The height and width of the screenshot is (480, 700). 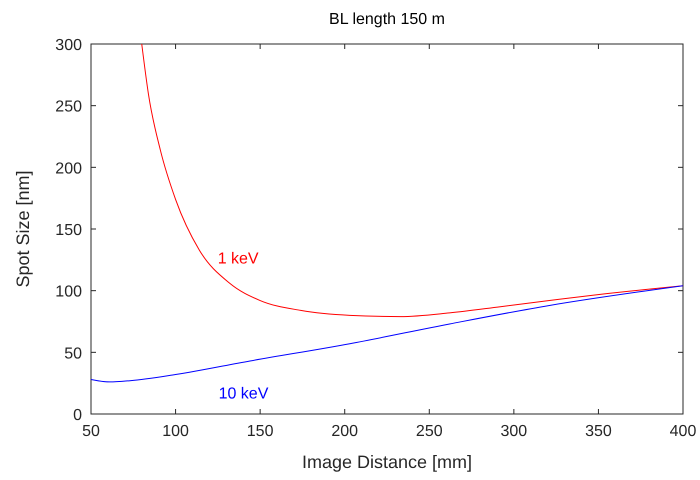 I want to click on x-tick-label: 150, so click(x=260, y=431).